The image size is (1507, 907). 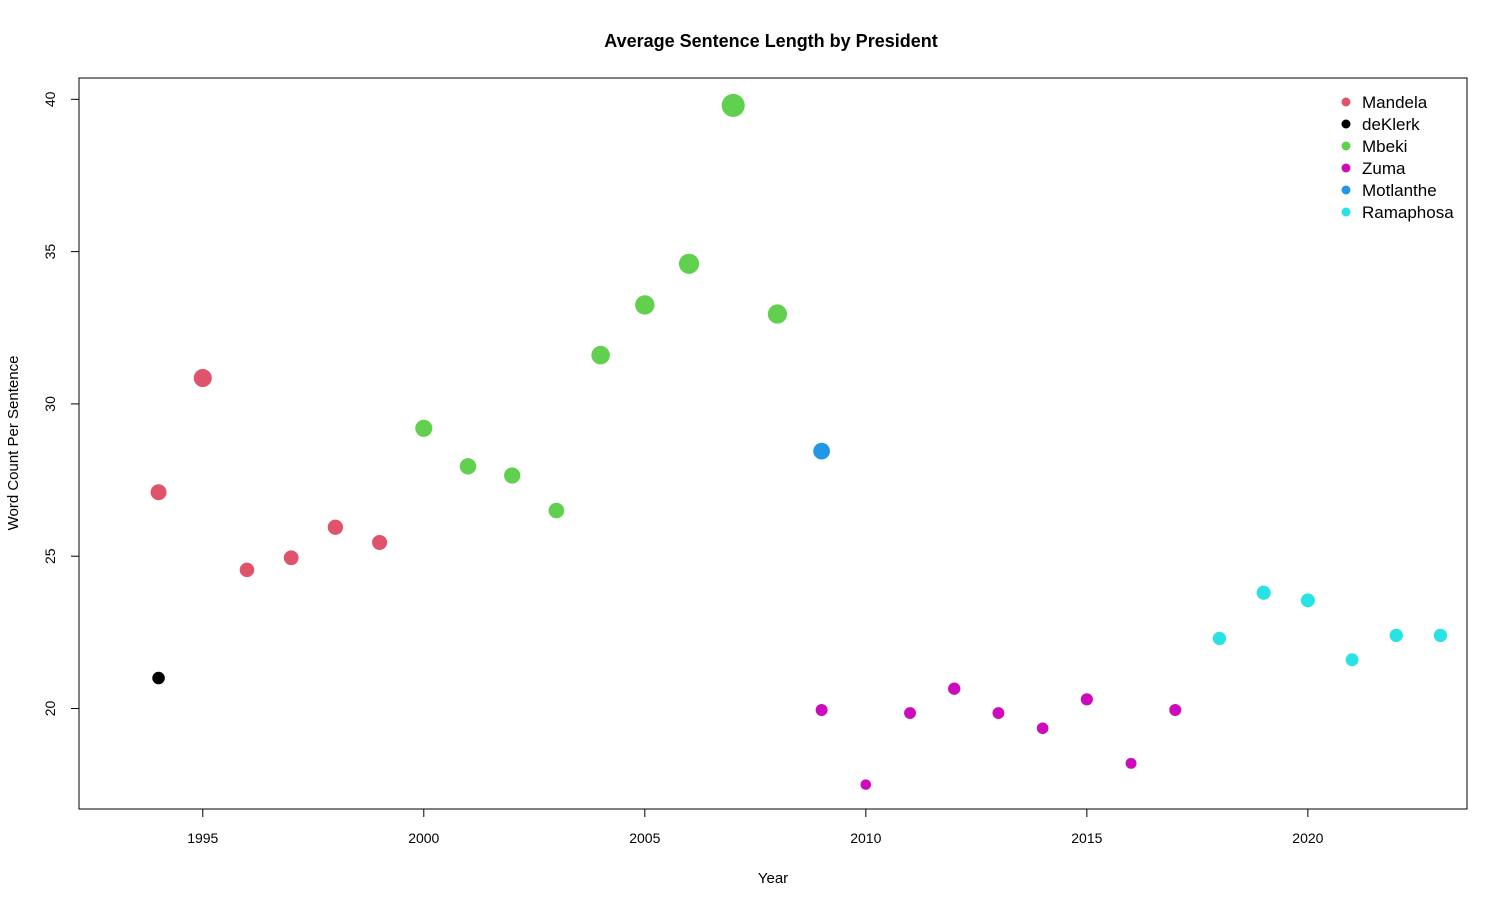 What do you see at coordinates (773, 878) in the screenshot?
I see `x-axis-label: Year` at bounding box center [773, 878].